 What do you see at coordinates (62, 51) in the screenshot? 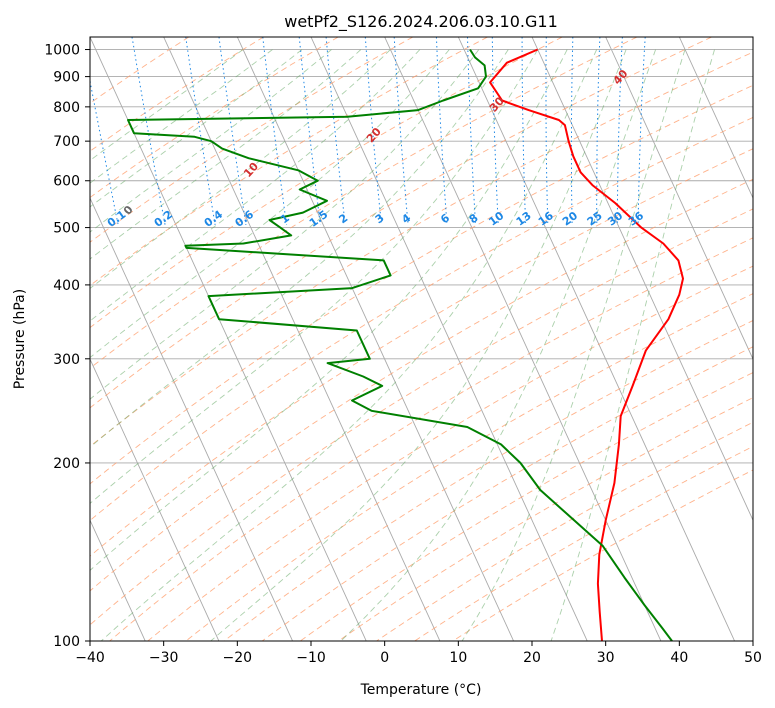
I see `y-tick-label: 1000` at bounding box center [62, 51].